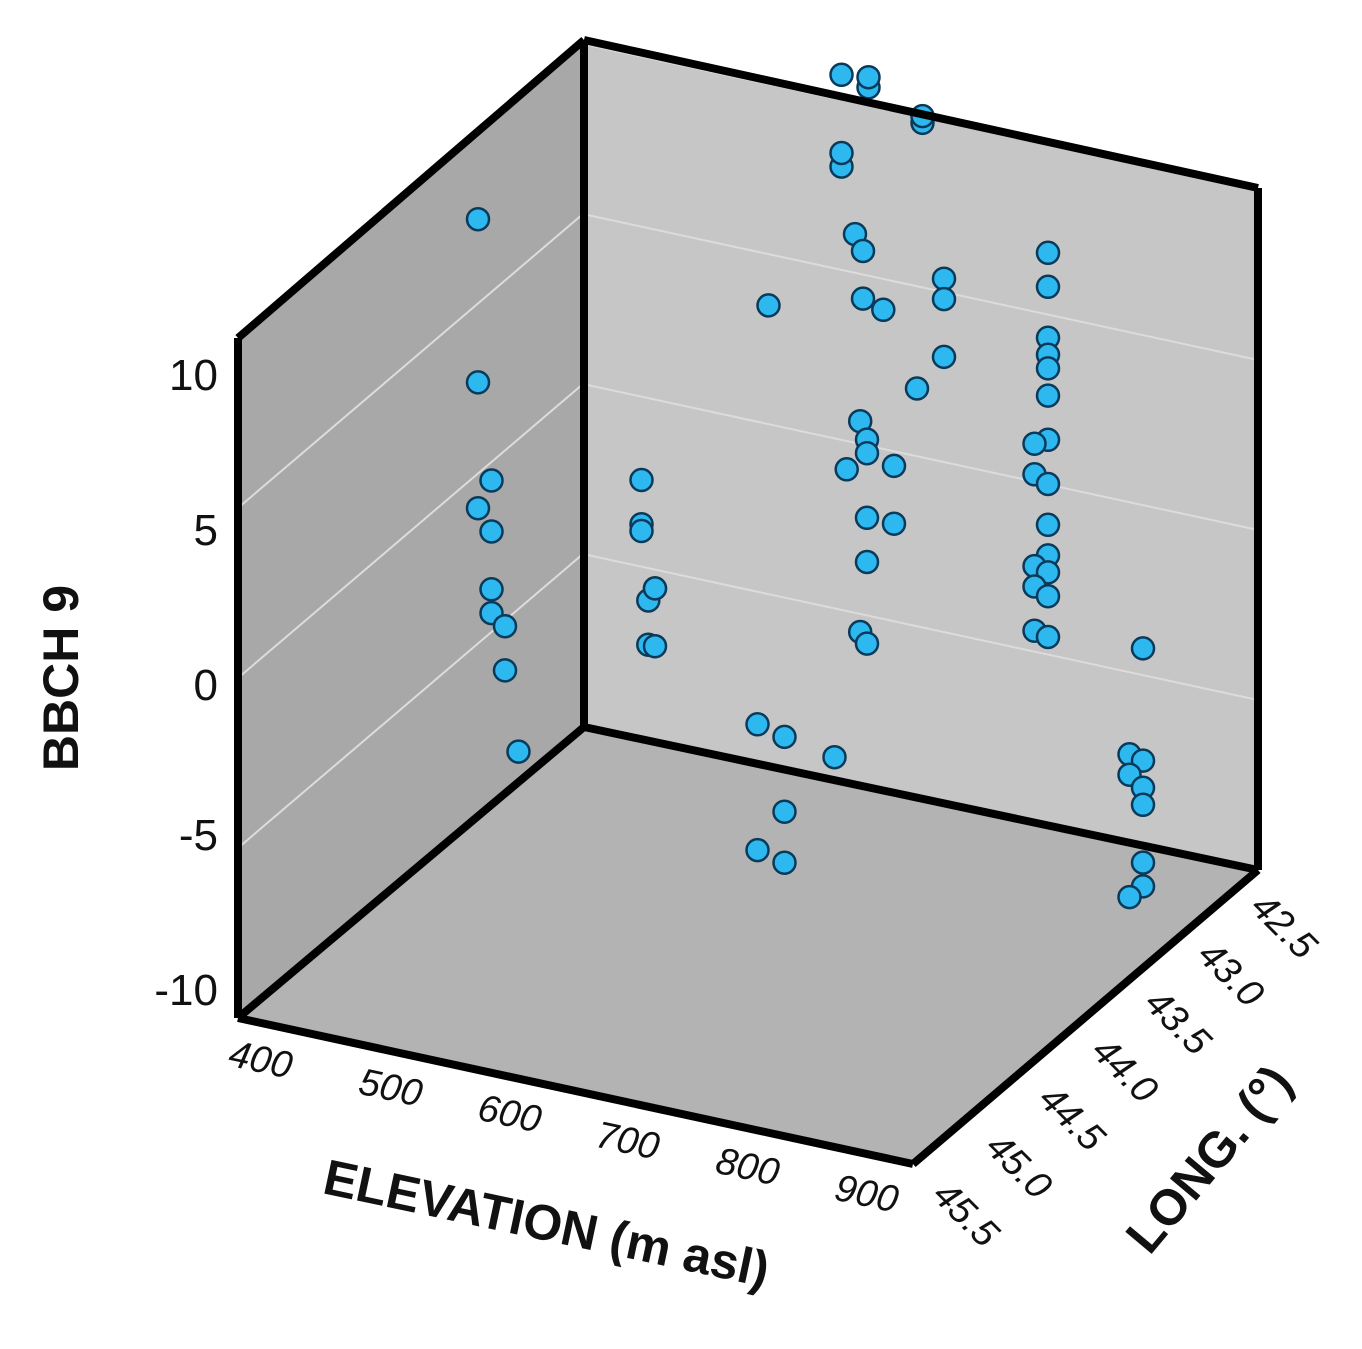 This screenshot has height=1349, width=1362. I want to click on z-tick-label: -10, so click(186, 990).